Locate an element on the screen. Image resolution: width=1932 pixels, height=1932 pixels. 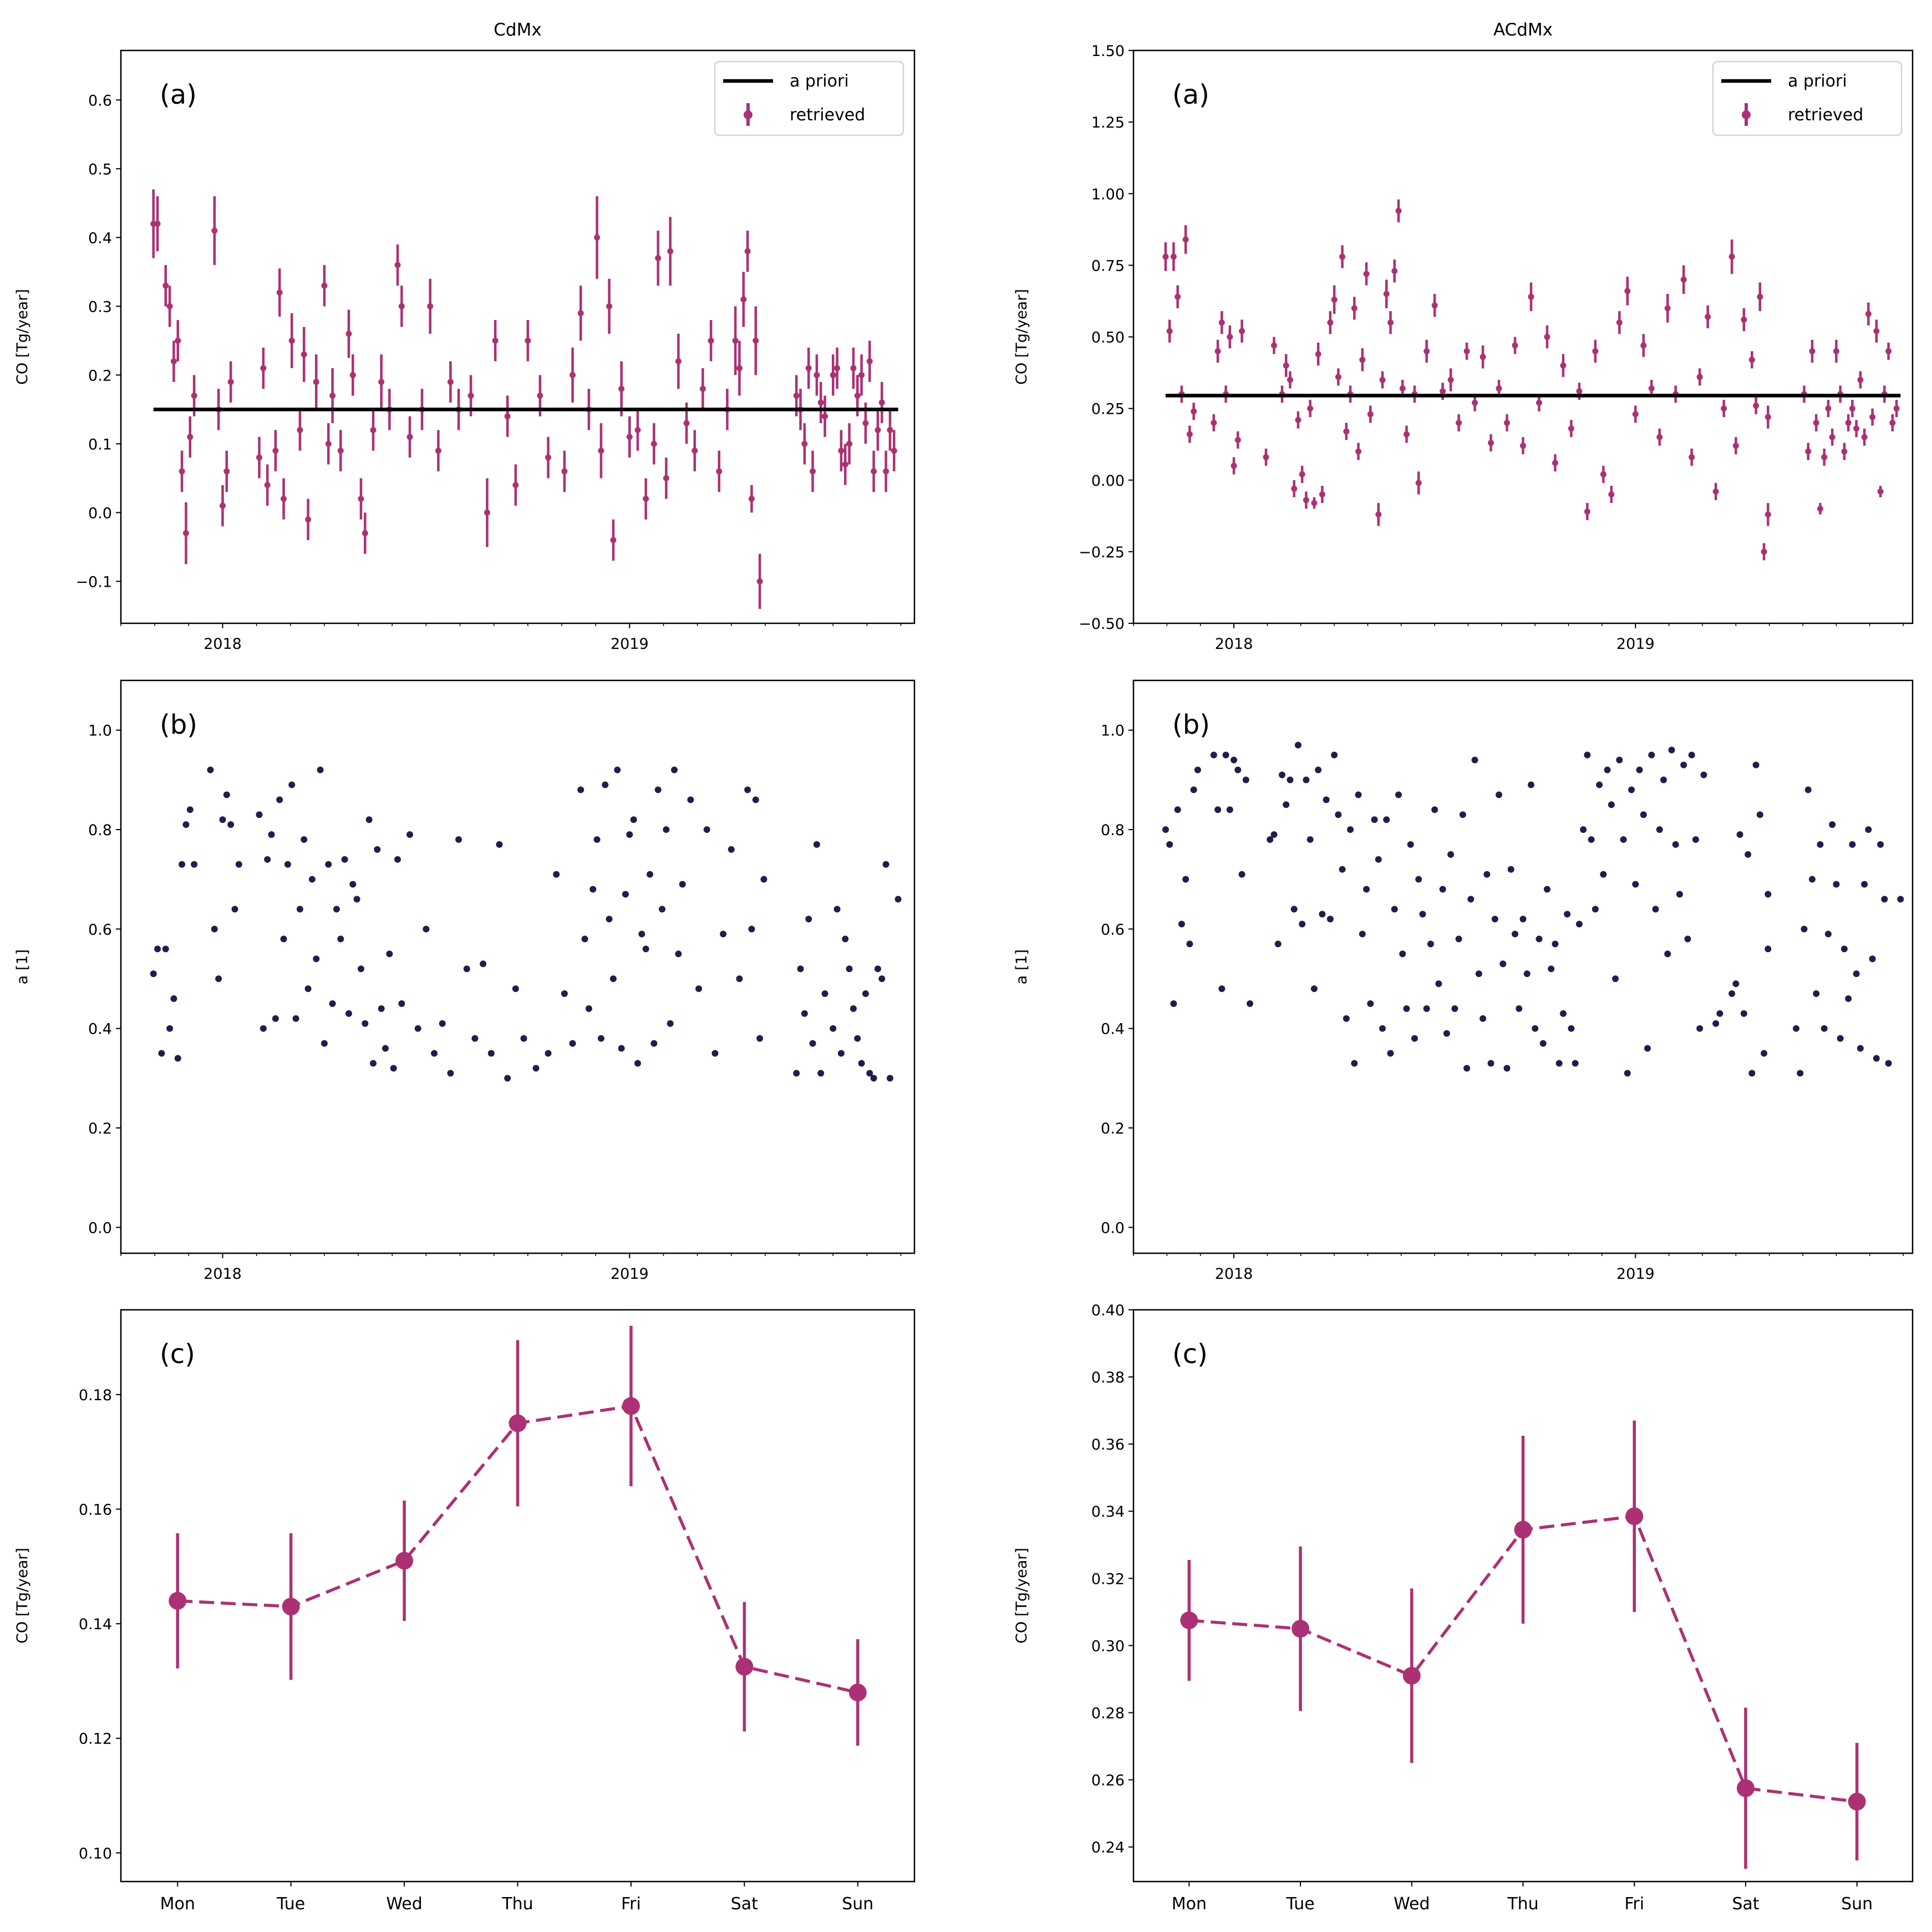
x-tick-label: 2018 is located at coordinates (1234, 644).